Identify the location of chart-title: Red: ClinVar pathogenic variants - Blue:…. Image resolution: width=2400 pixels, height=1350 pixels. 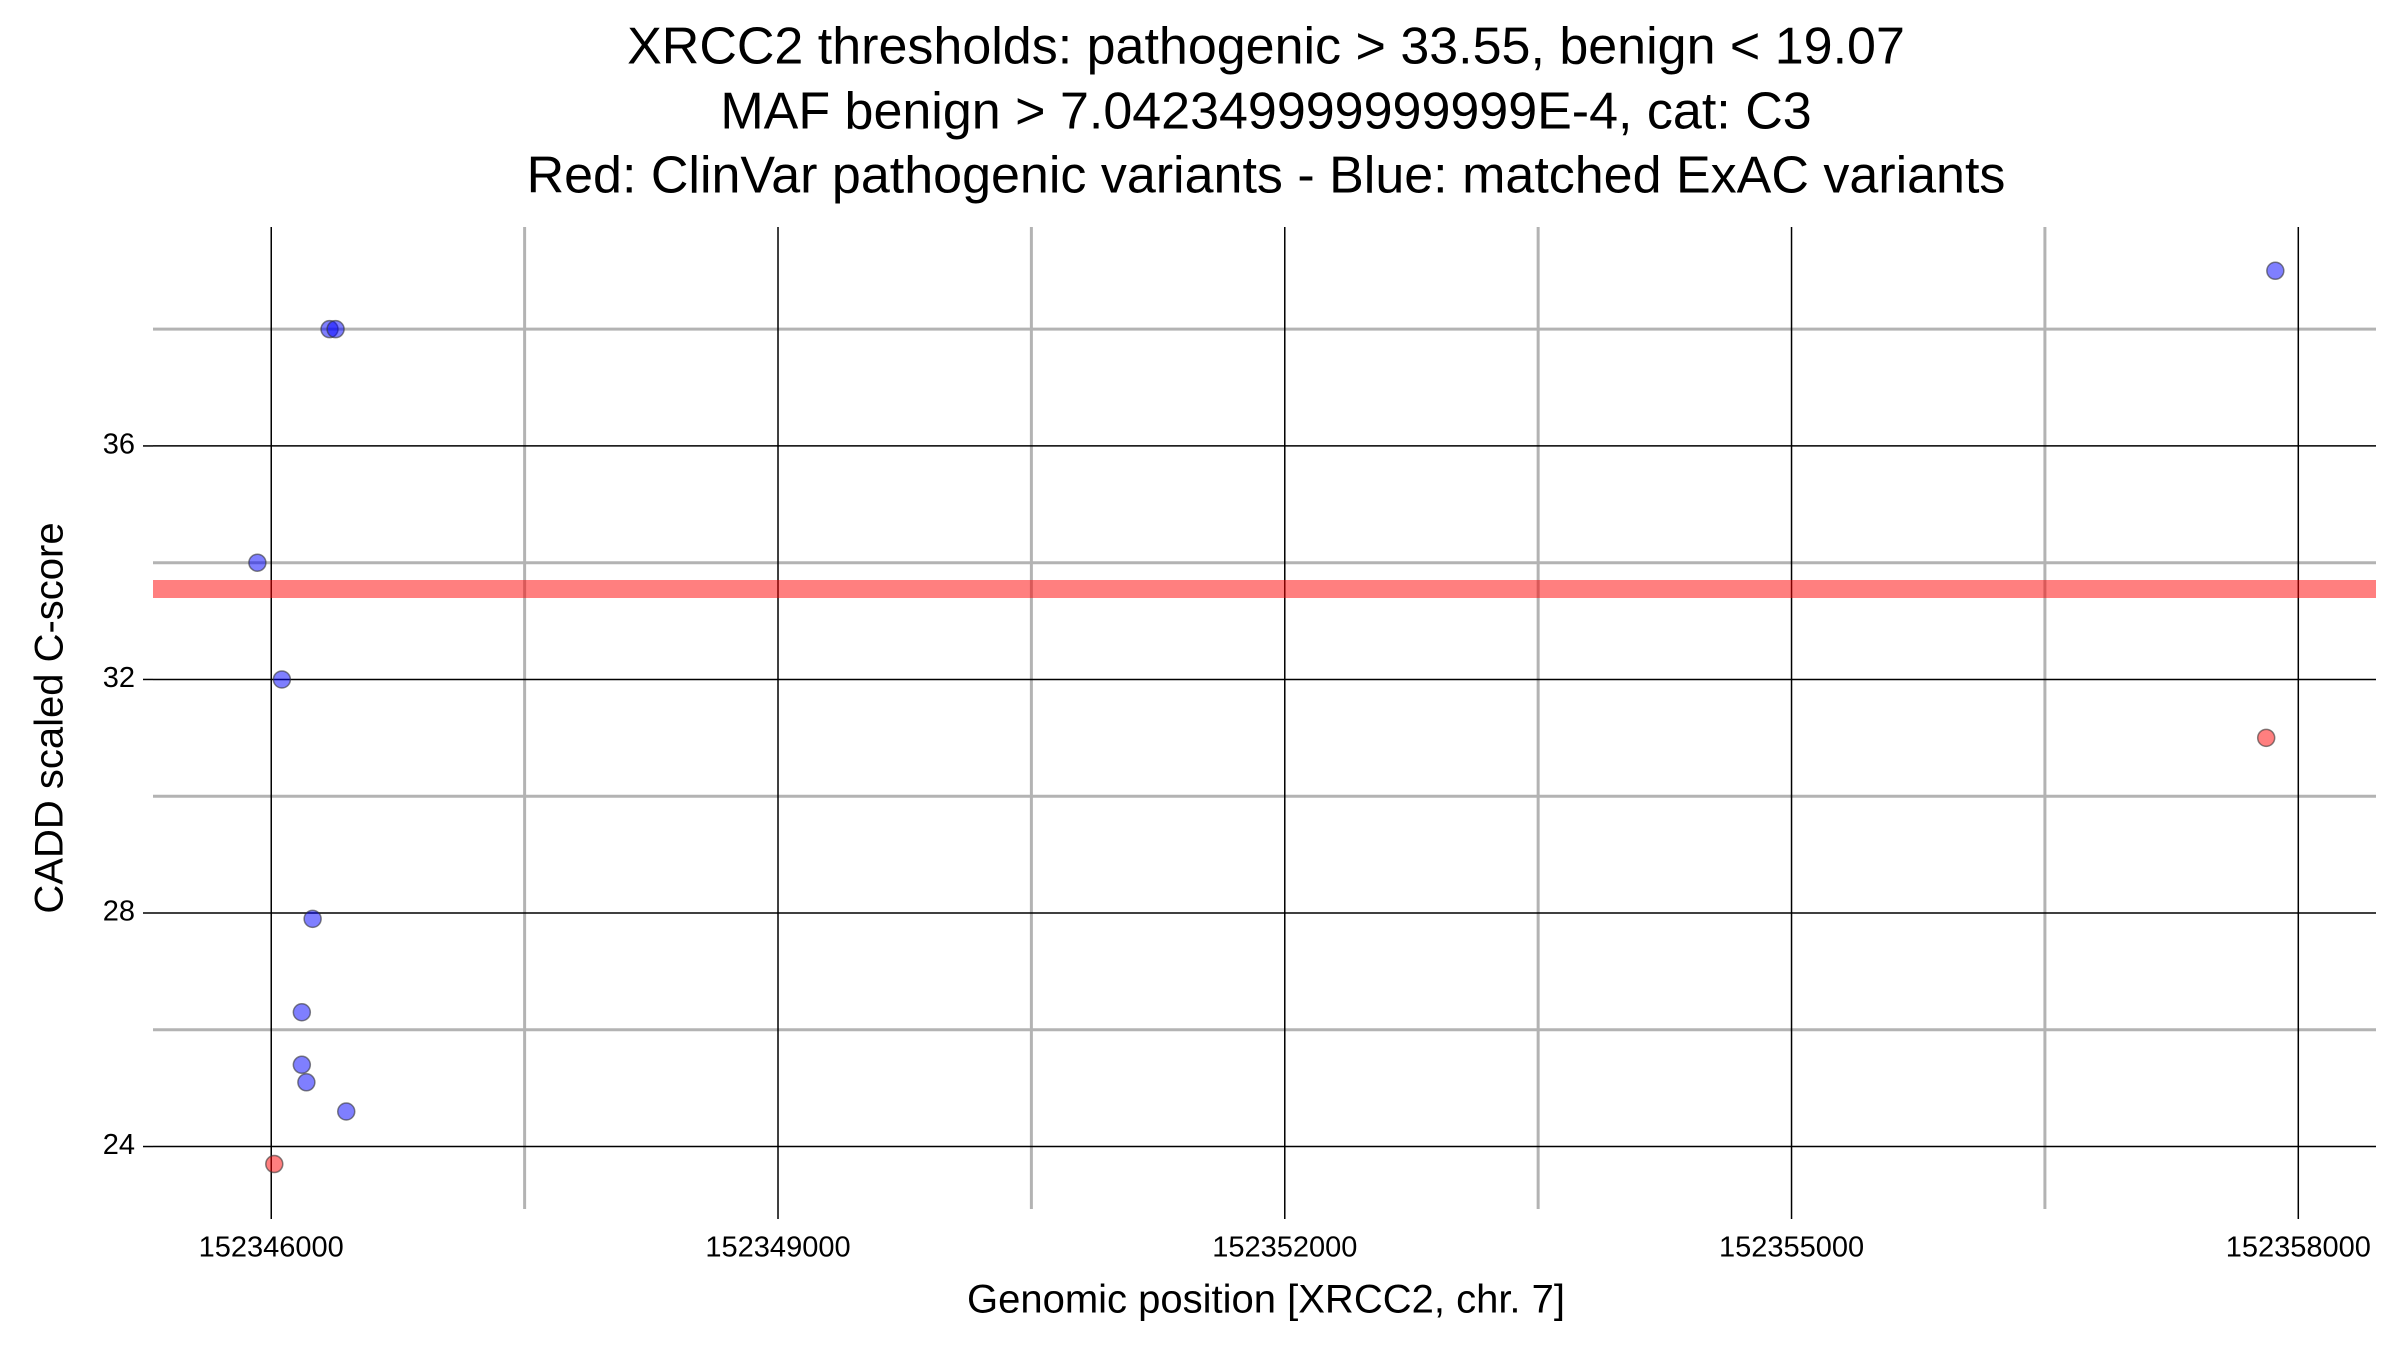
(1266, 176).